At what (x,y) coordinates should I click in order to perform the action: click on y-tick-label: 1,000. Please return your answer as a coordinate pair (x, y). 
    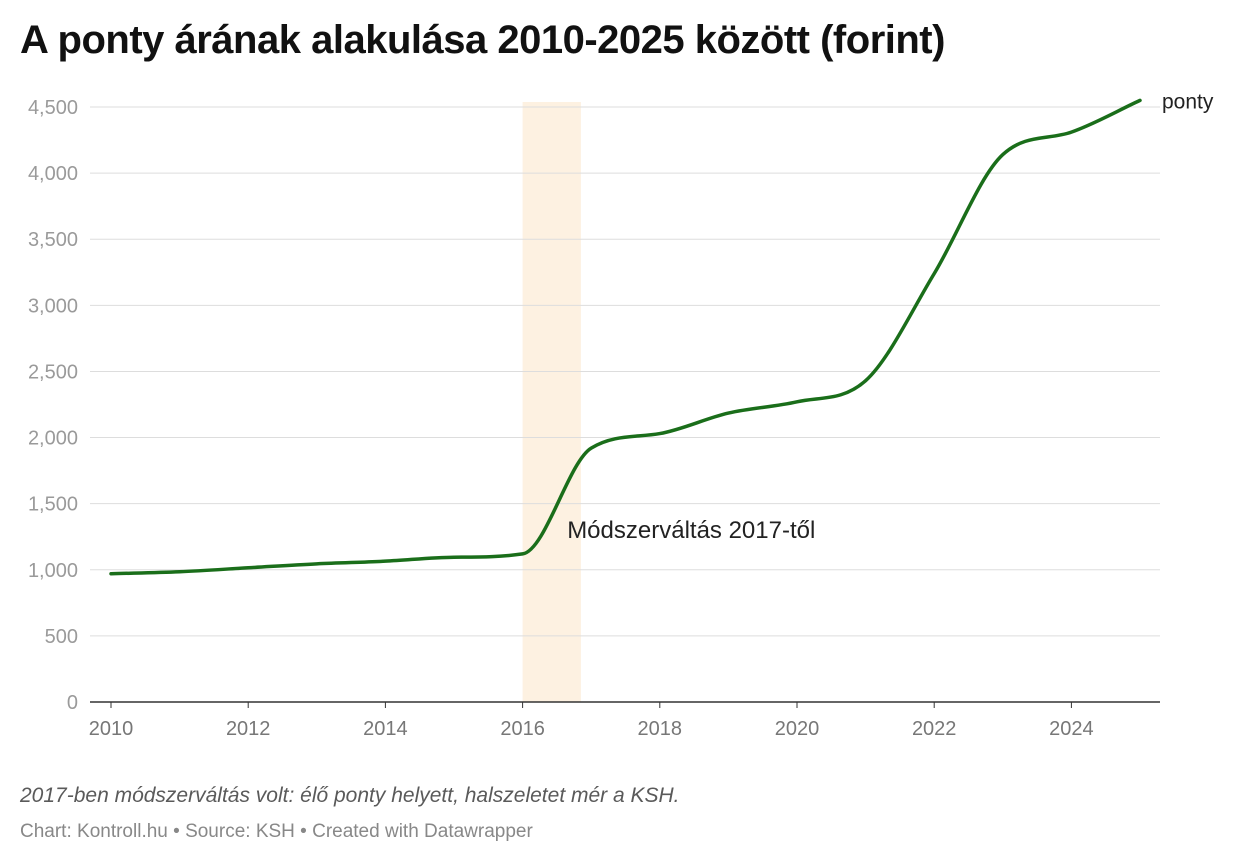
    Looking at the image, I should click on (53, 571).